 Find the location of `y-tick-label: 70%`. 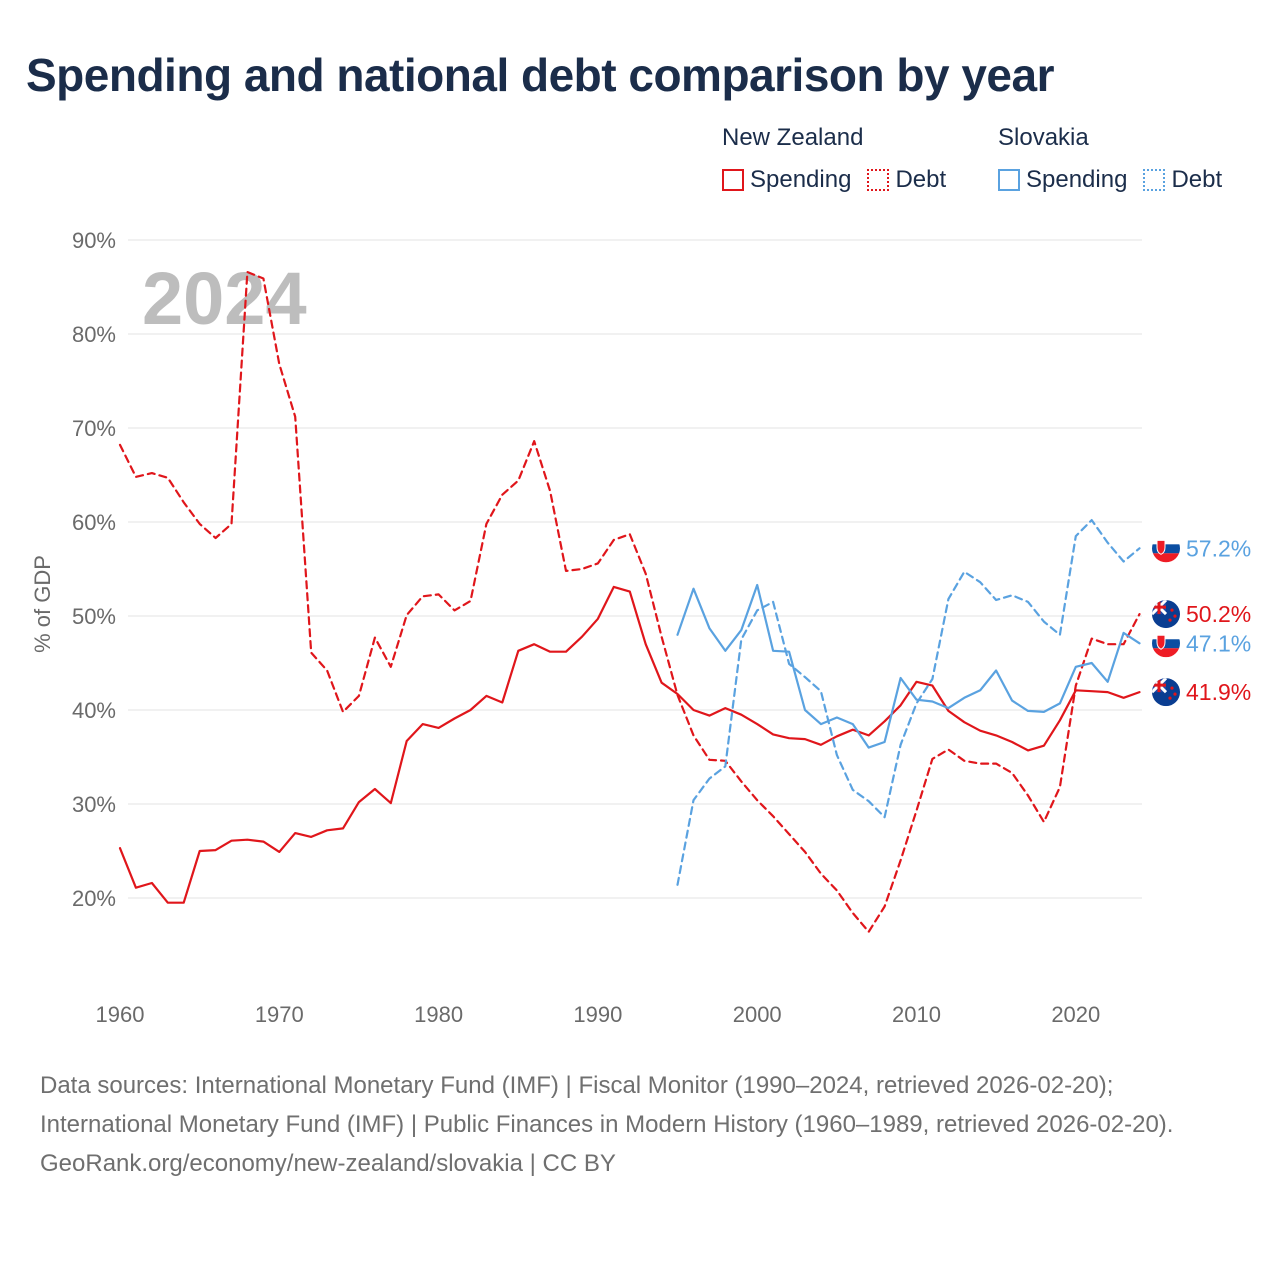

y-tick-label: 70% is located at coordinates (94, 428).